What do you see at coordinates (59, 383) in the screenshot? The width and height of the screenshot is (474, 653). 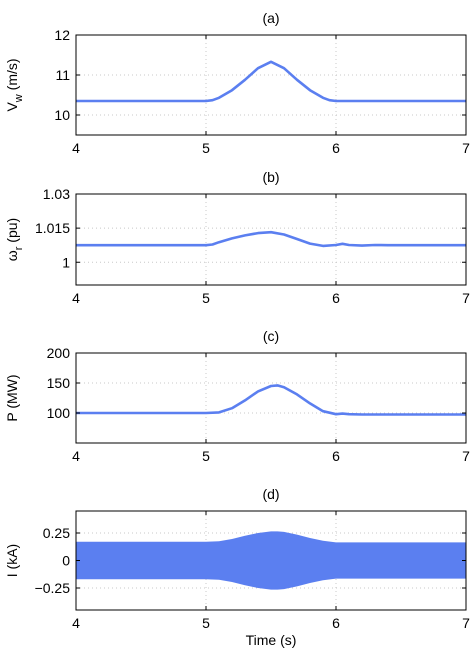 I see `y-tick-label: 150` at bounding box center [59, 383].